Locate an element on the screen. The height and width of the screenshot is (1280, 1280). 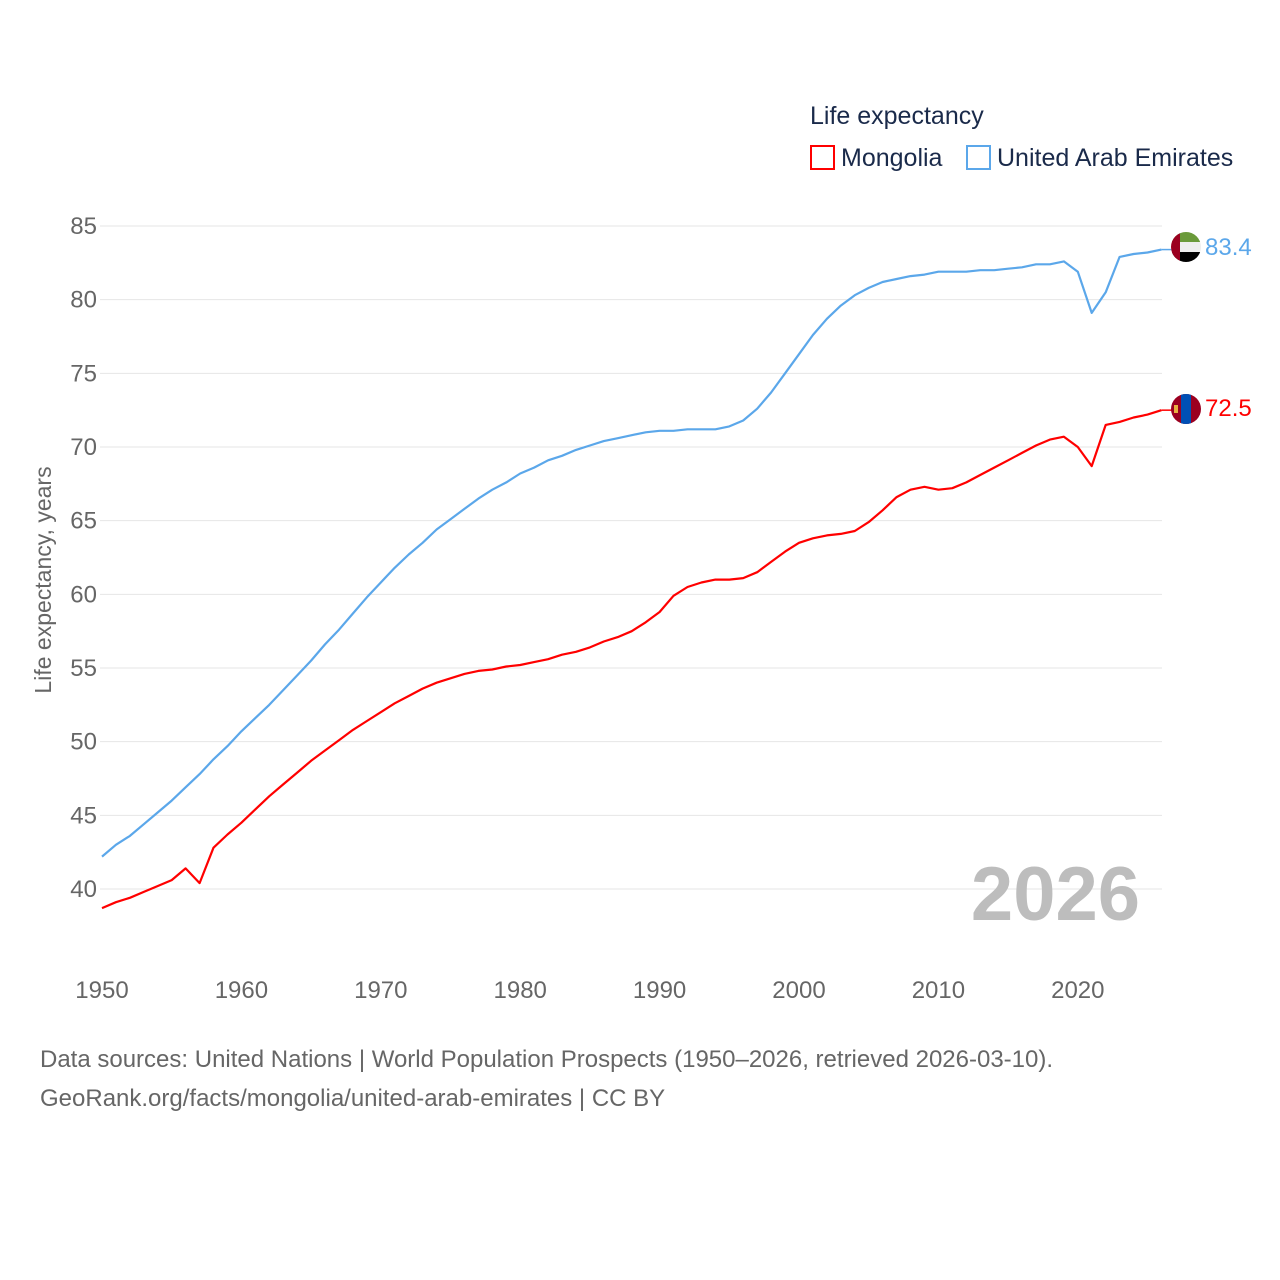
legend-swatch-uae is located at coordinates (978, 157).